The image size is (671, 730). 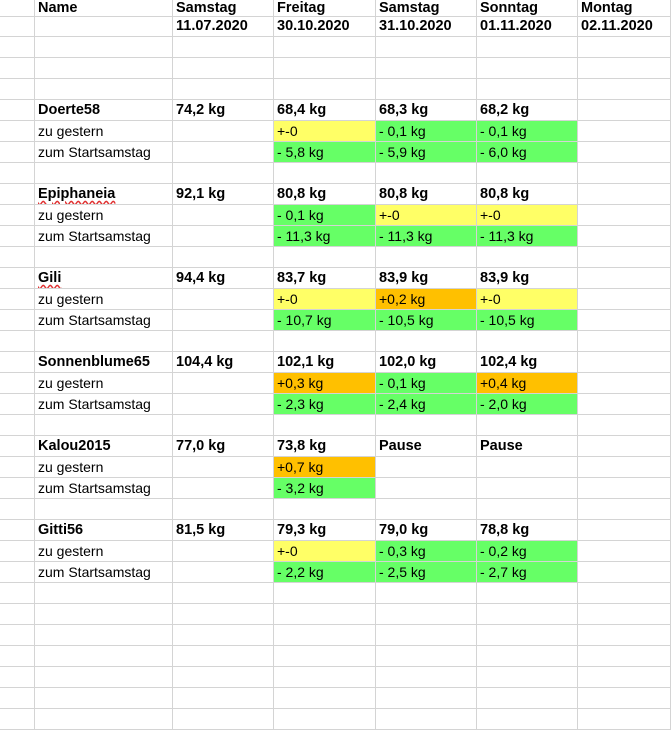 I want to click on start-weight: 81,5 kg, so click(x=223, y=530).